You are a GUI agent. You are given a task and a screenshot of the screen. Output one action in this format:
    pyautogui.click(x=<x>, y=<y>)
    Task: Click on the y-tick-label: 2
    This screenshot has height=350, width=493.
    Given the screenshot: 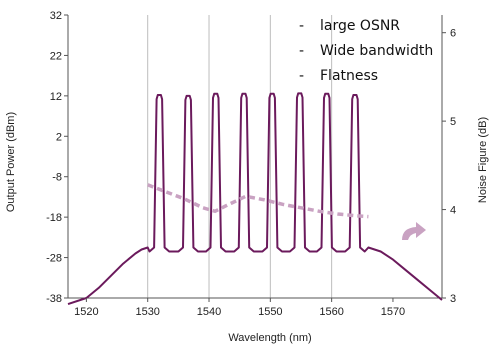 What is the action you would take?
    pyautogui.click(x=59, y=137)
    